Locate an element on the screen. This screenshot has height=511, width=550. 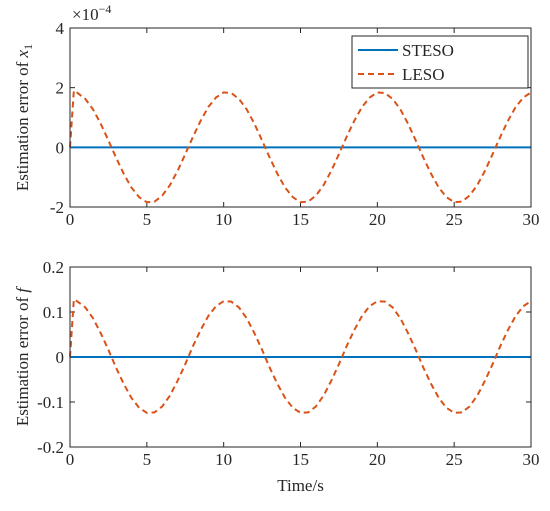
y-tick-label: 0.1 is located at coordinates (53, 312).